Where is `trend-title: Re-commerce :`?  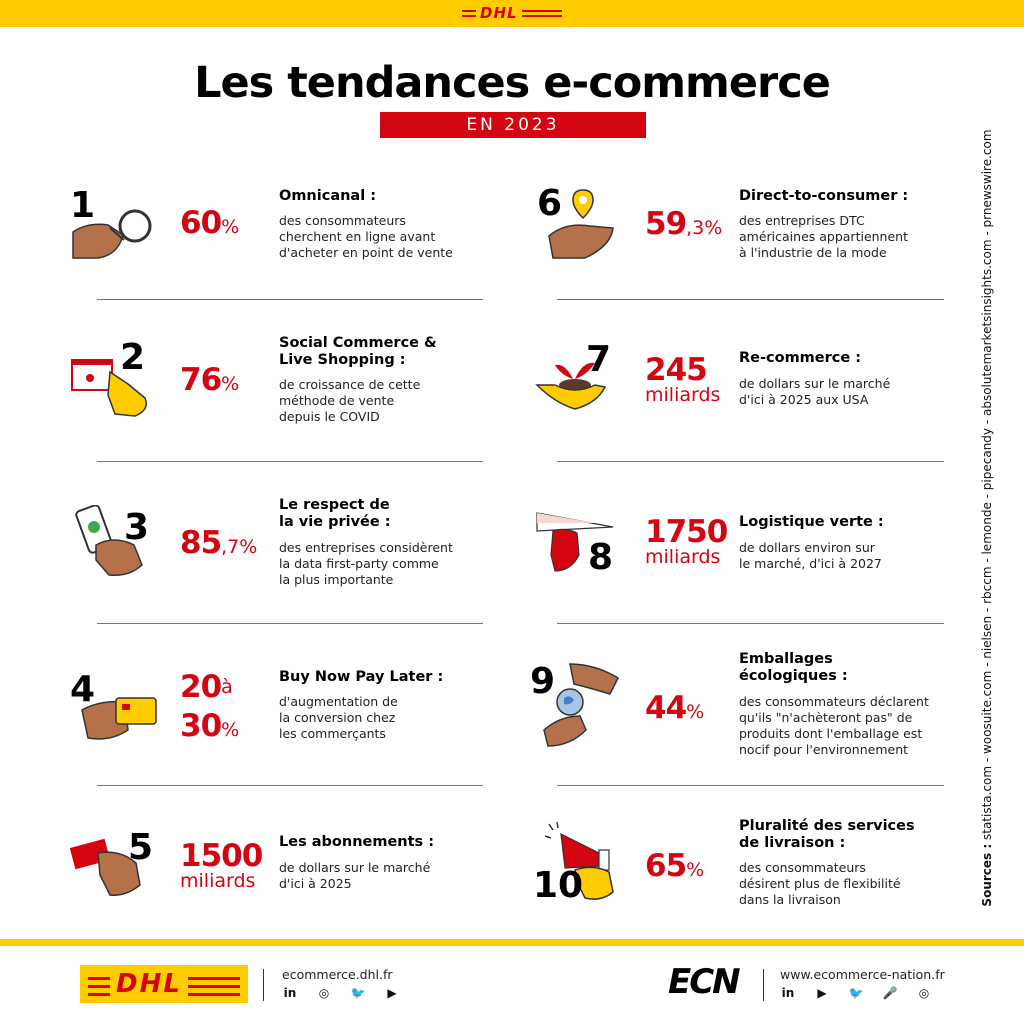 trend-title: Re-commerce : is located at coordinates (800, 358).